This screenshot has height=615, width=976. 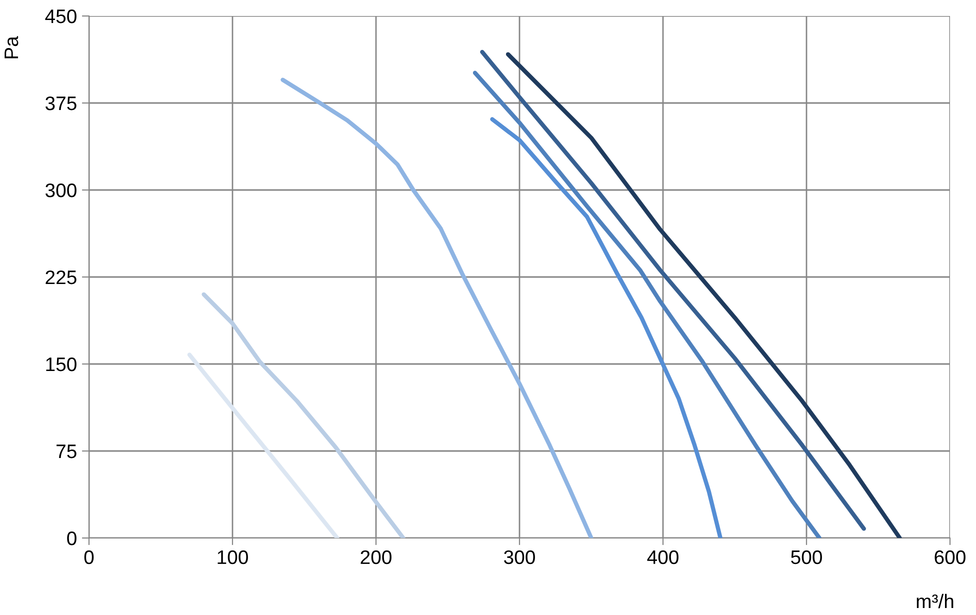 I want to click on y-tick-label: 375, so click(x=60, y=103).